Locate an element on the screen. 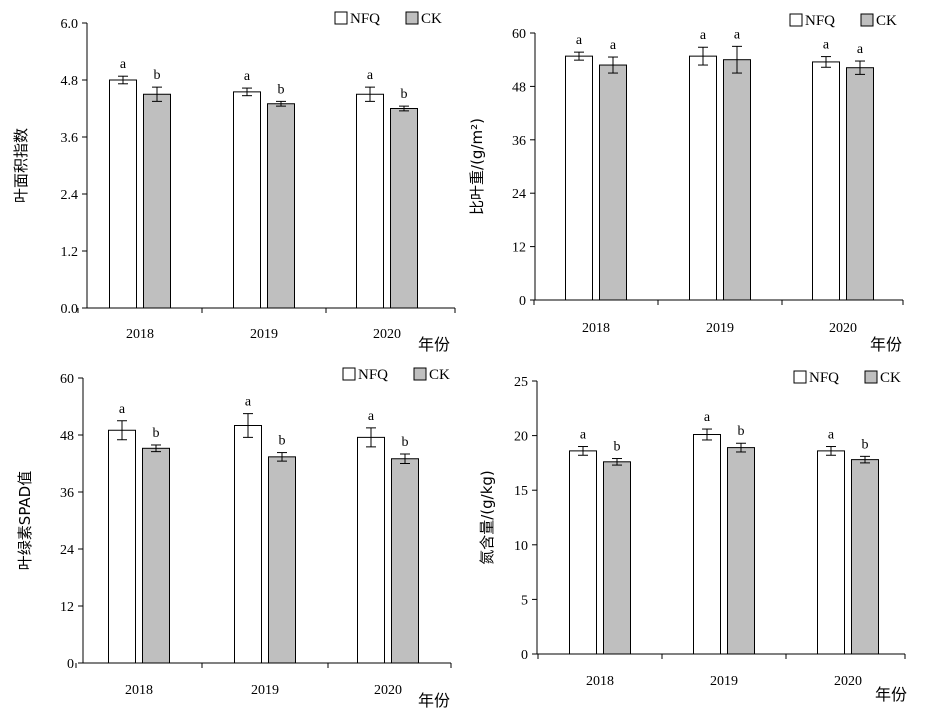 This screenshot has height=720, width=952. y-tick-label: 4.8 is located at coordinates (70, 81).